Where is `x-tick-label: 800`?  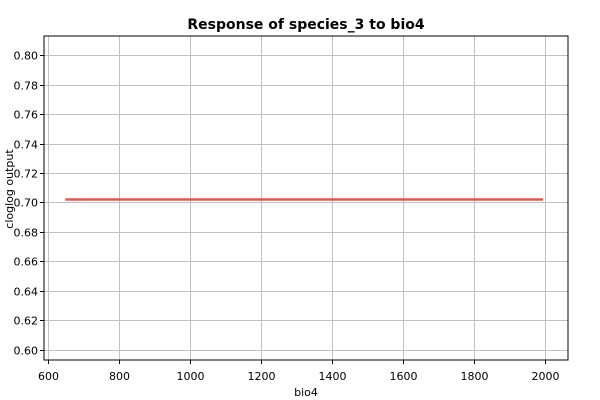
x-tick-label: 800 is located at coordinates (119, 376).